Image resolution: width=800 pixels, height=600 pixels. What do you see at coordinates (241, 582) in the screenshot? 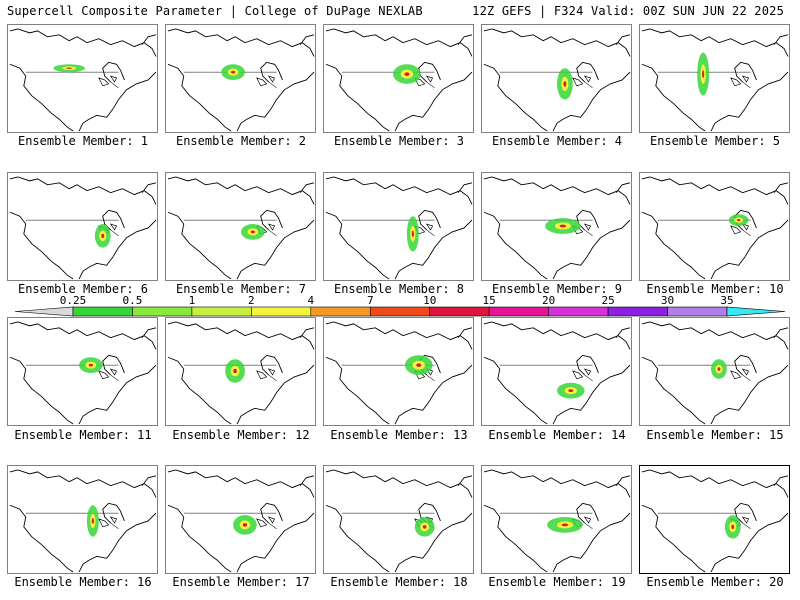
I see `ensemble-member-caption: Ensemble Member: 17` at bounding box center [241, 582].